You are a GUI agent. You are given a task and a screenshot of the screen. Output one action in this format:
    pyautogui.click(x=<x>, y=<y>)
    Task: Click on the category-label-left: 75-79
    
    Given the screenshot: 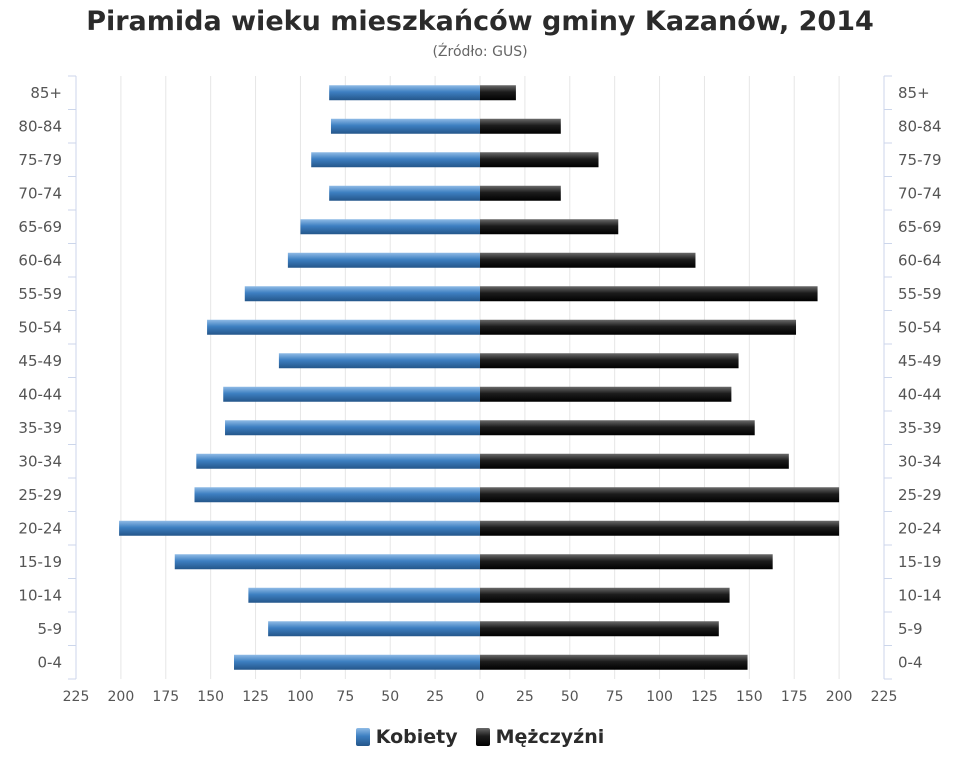 What is the action you would take?
    pyautogui.click(x=40, y=160)
    